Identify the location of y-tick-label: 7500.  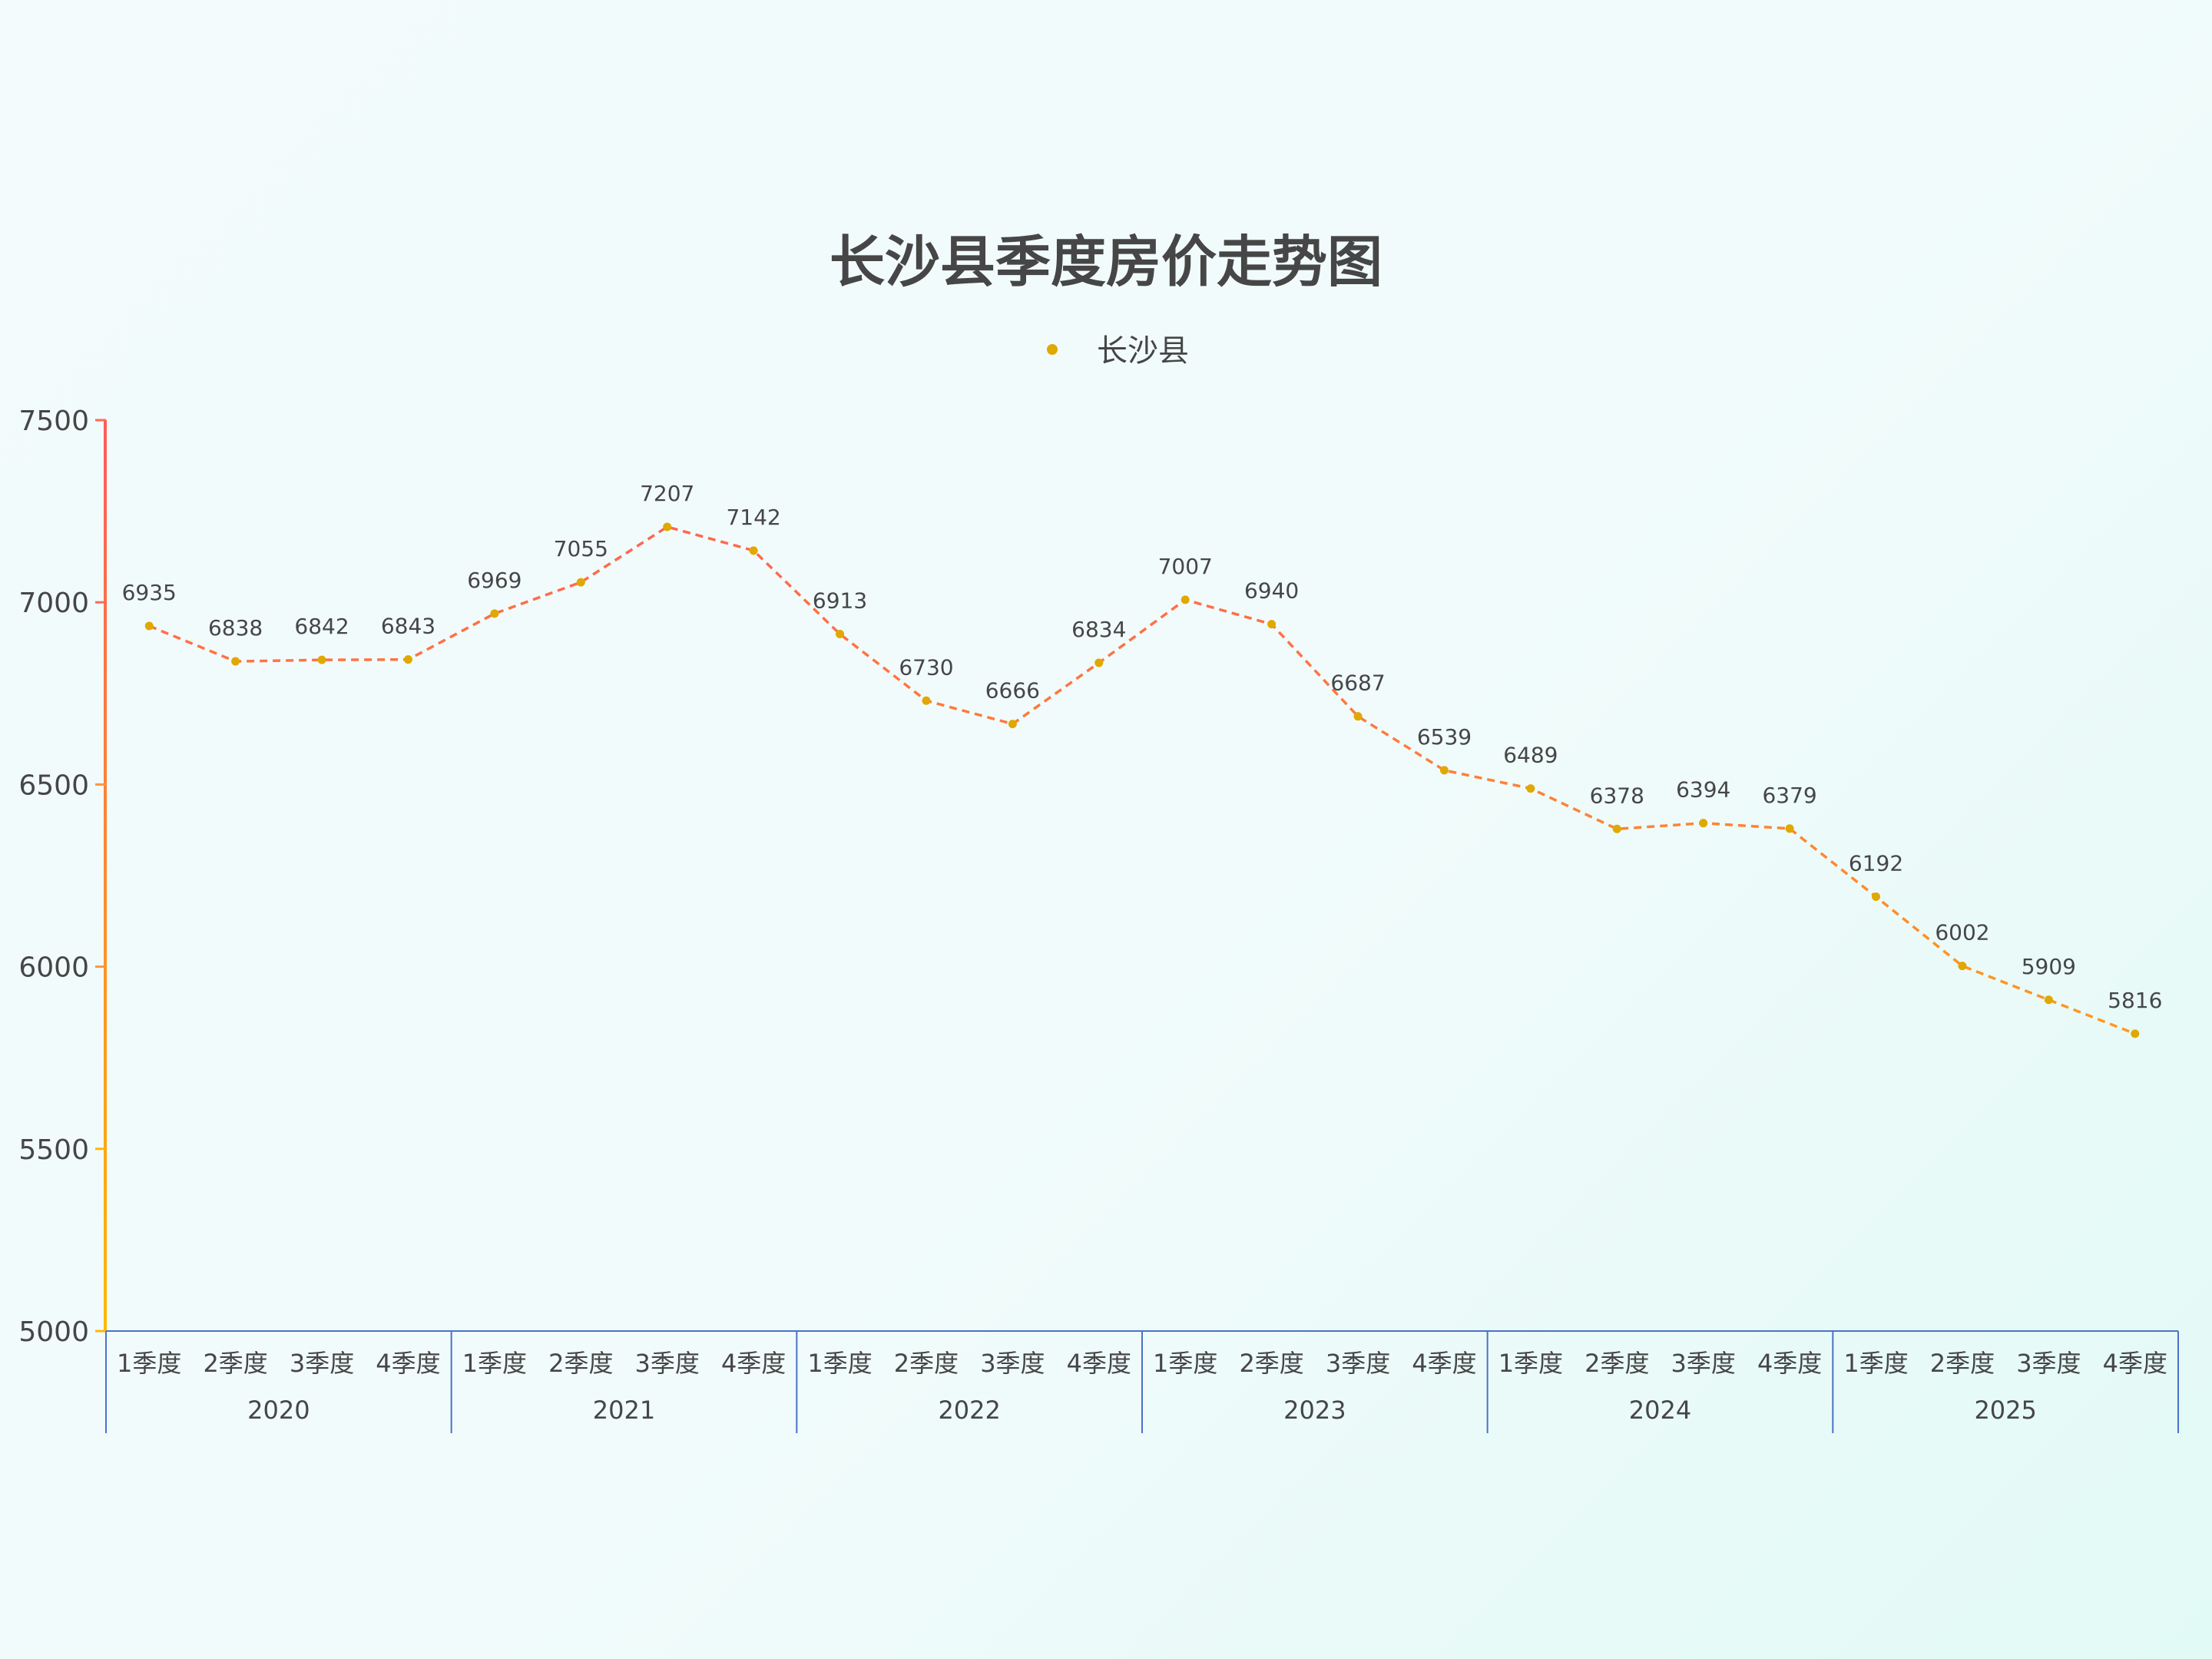
(53, 422).